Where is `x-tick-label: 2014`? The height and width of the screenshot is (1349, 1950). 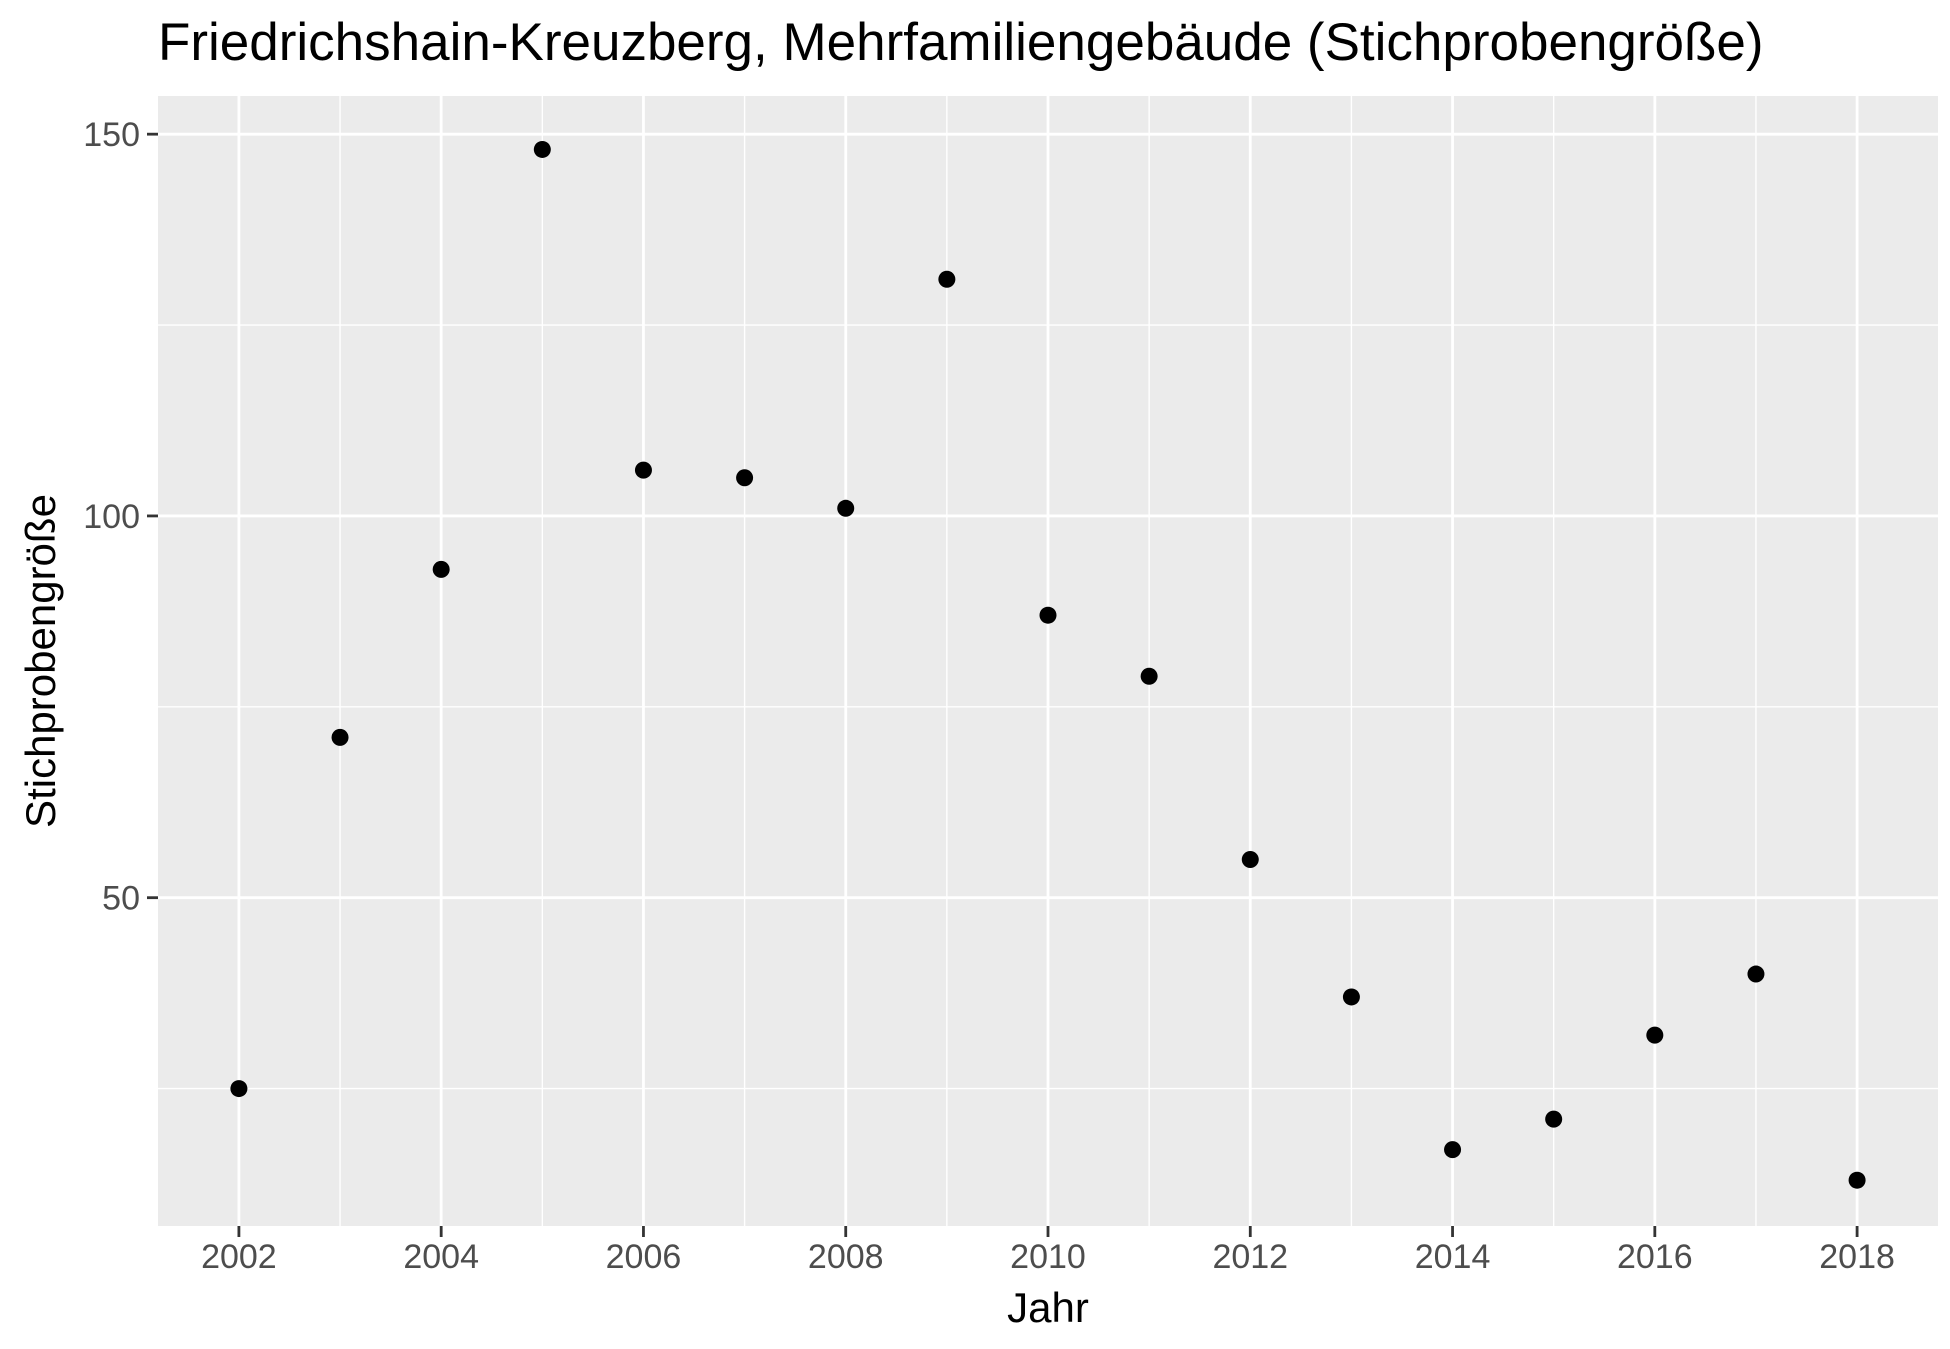
x-tick-label: 2014 is located at coordinates (1453, 1257).